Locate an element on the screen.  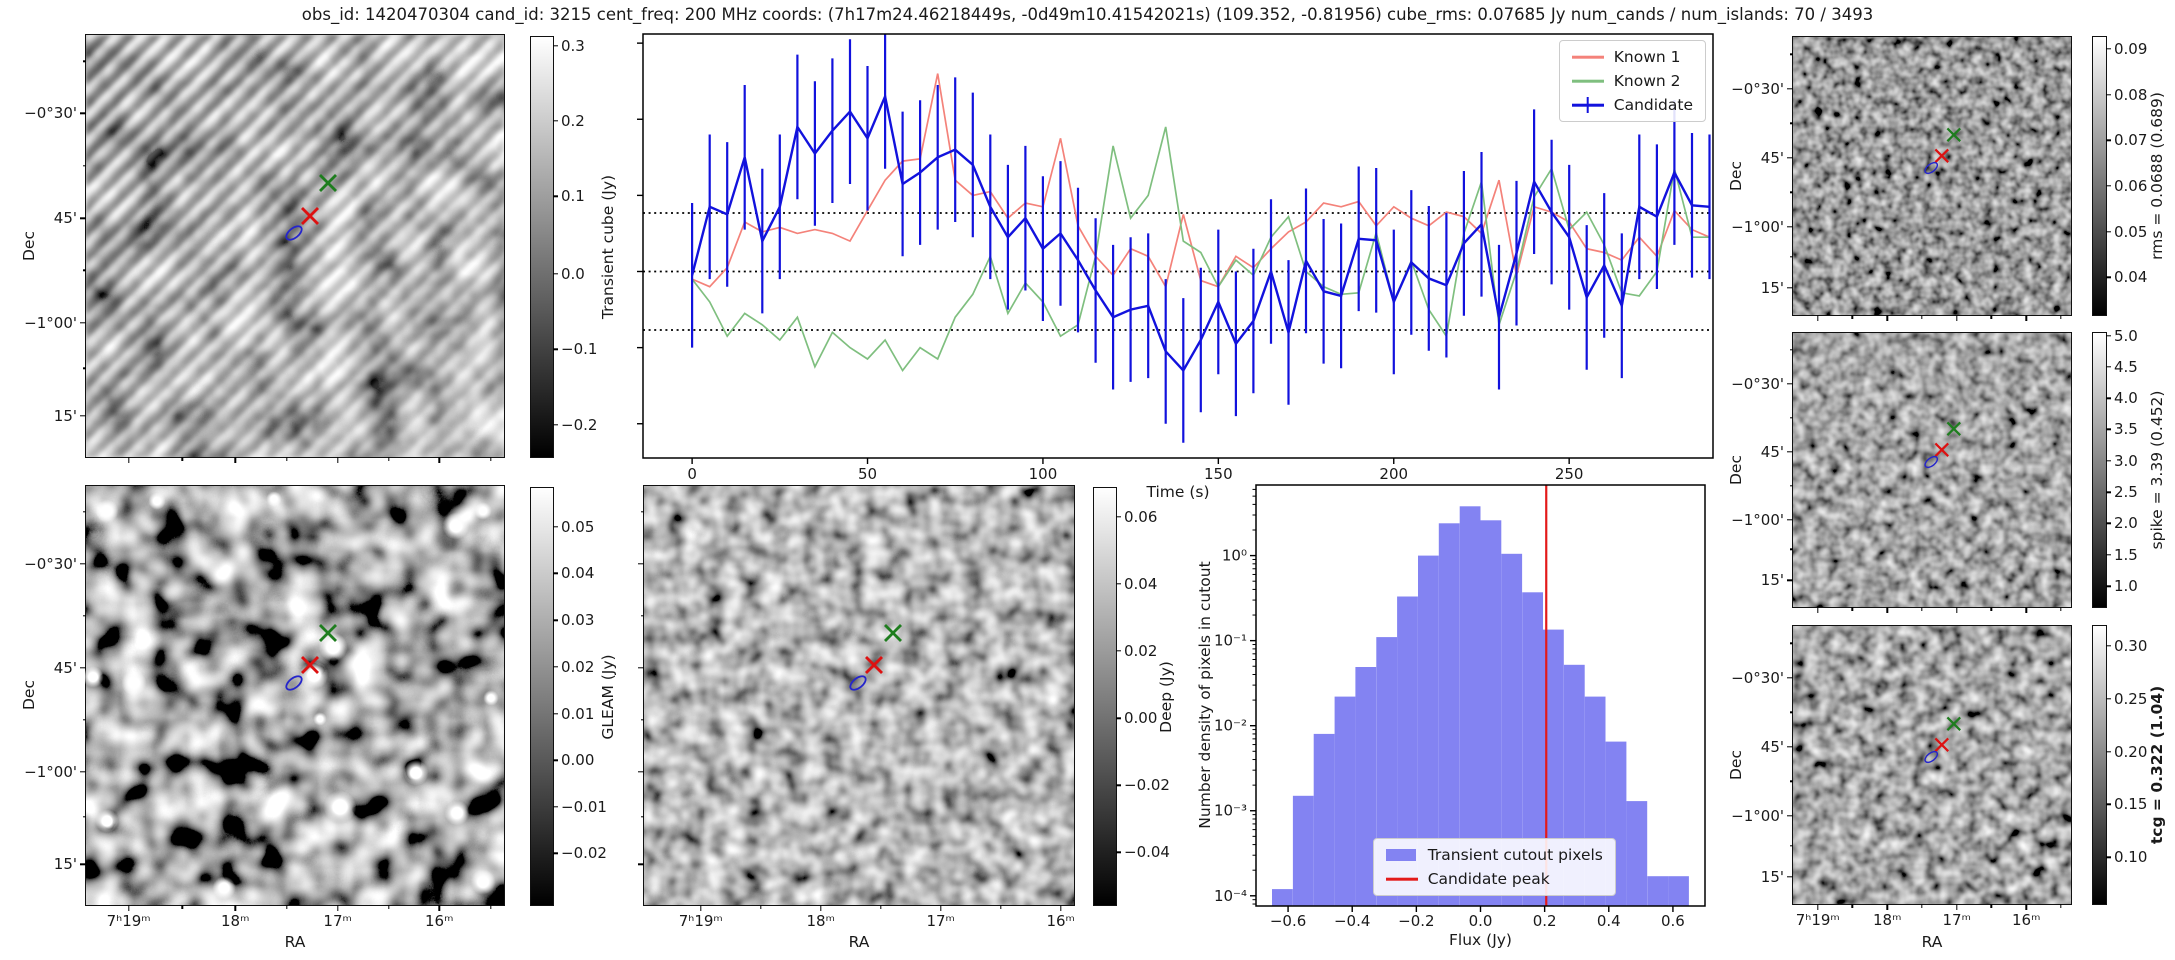
known1-line-swatch is located at coordinates (1587, 57).